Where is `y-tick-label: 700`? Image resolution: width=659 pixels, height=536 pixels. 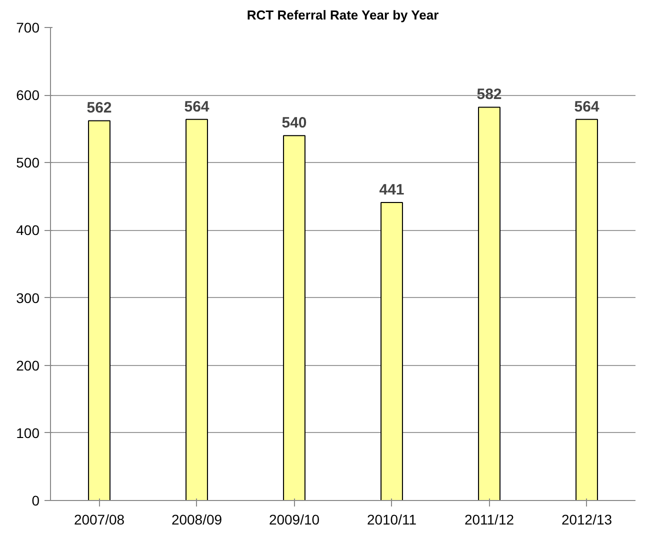 y-tick-label: 700 is located at coordinates (28, 28).